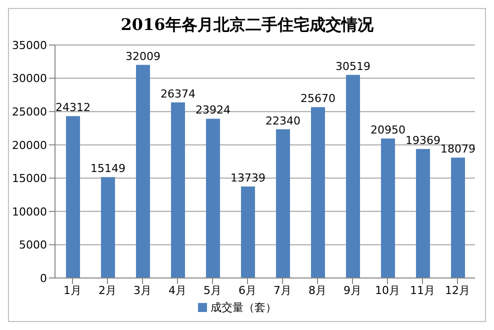  What do you see at coordinates (29, 79) in the screenshot?
I see `y-tick-label: 30000` at bounding box center [29, 79].